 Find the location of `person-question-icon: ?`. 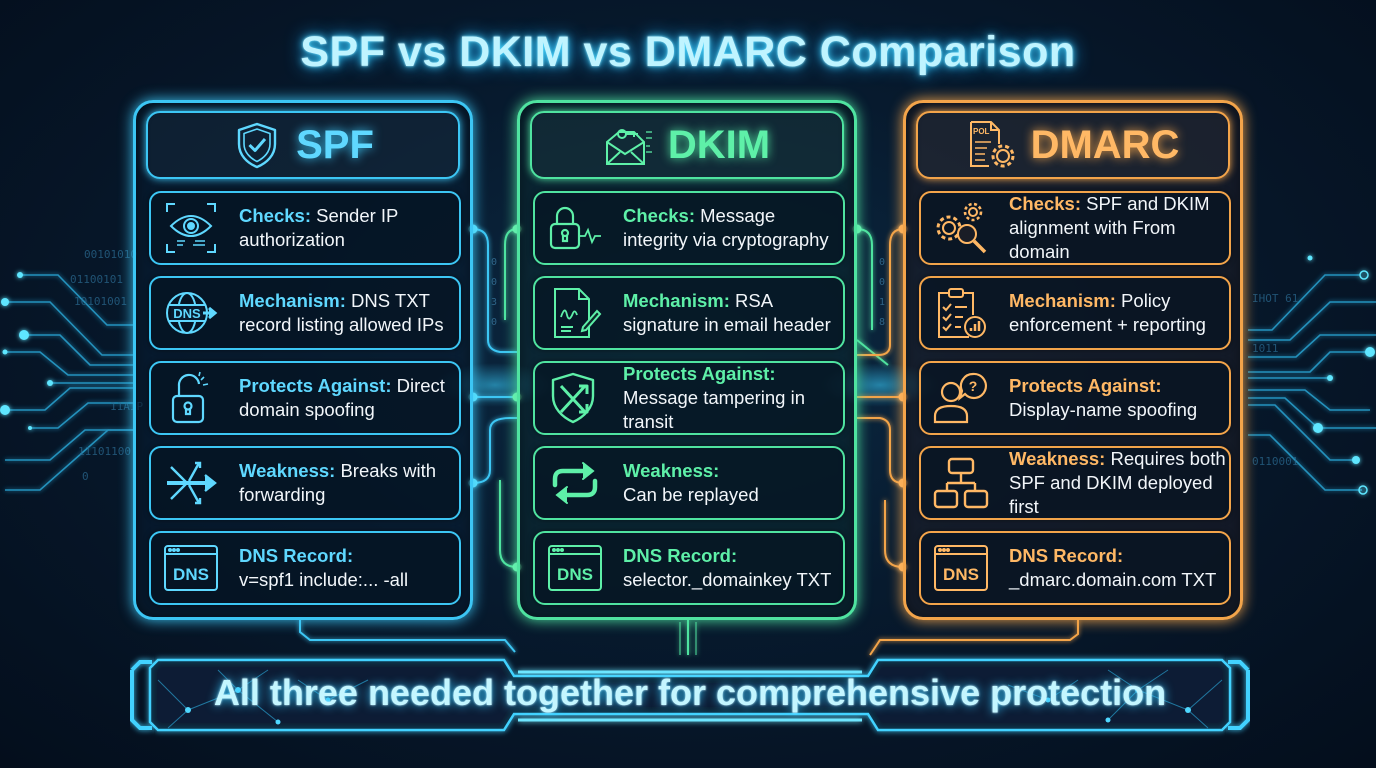

person-question-icon: ? is located at coordinates (960, 398).